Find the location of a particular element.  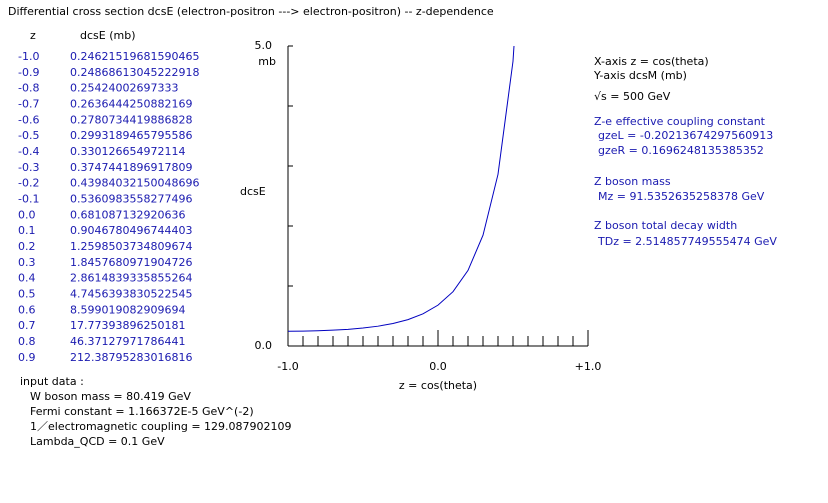

input-title: input data : is located at coordinates (52, 381).